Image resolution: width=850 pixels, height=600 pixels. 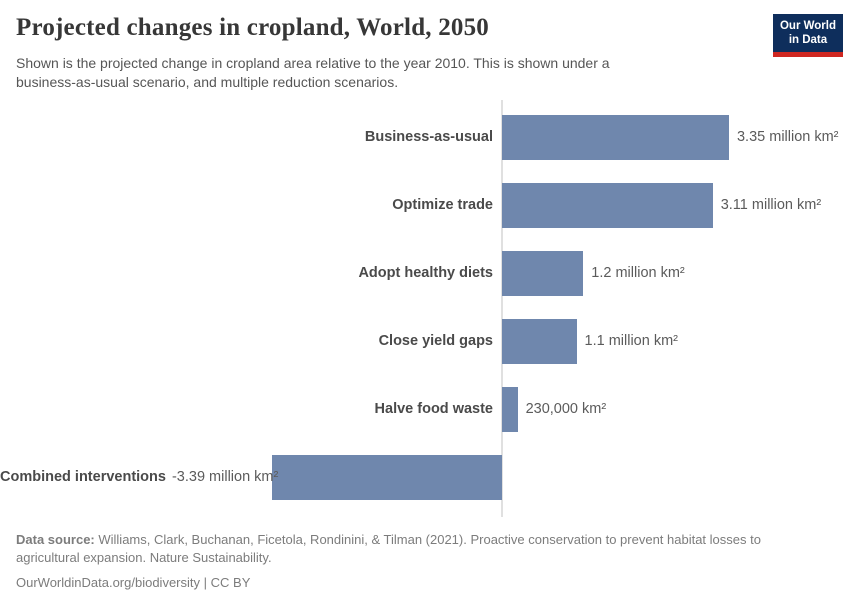 What do you see at coordinates (108, 582) in the screenshot?
I see `footer-link: OurWorldinData.org/biodiversity` at bounding box center [108, 582].